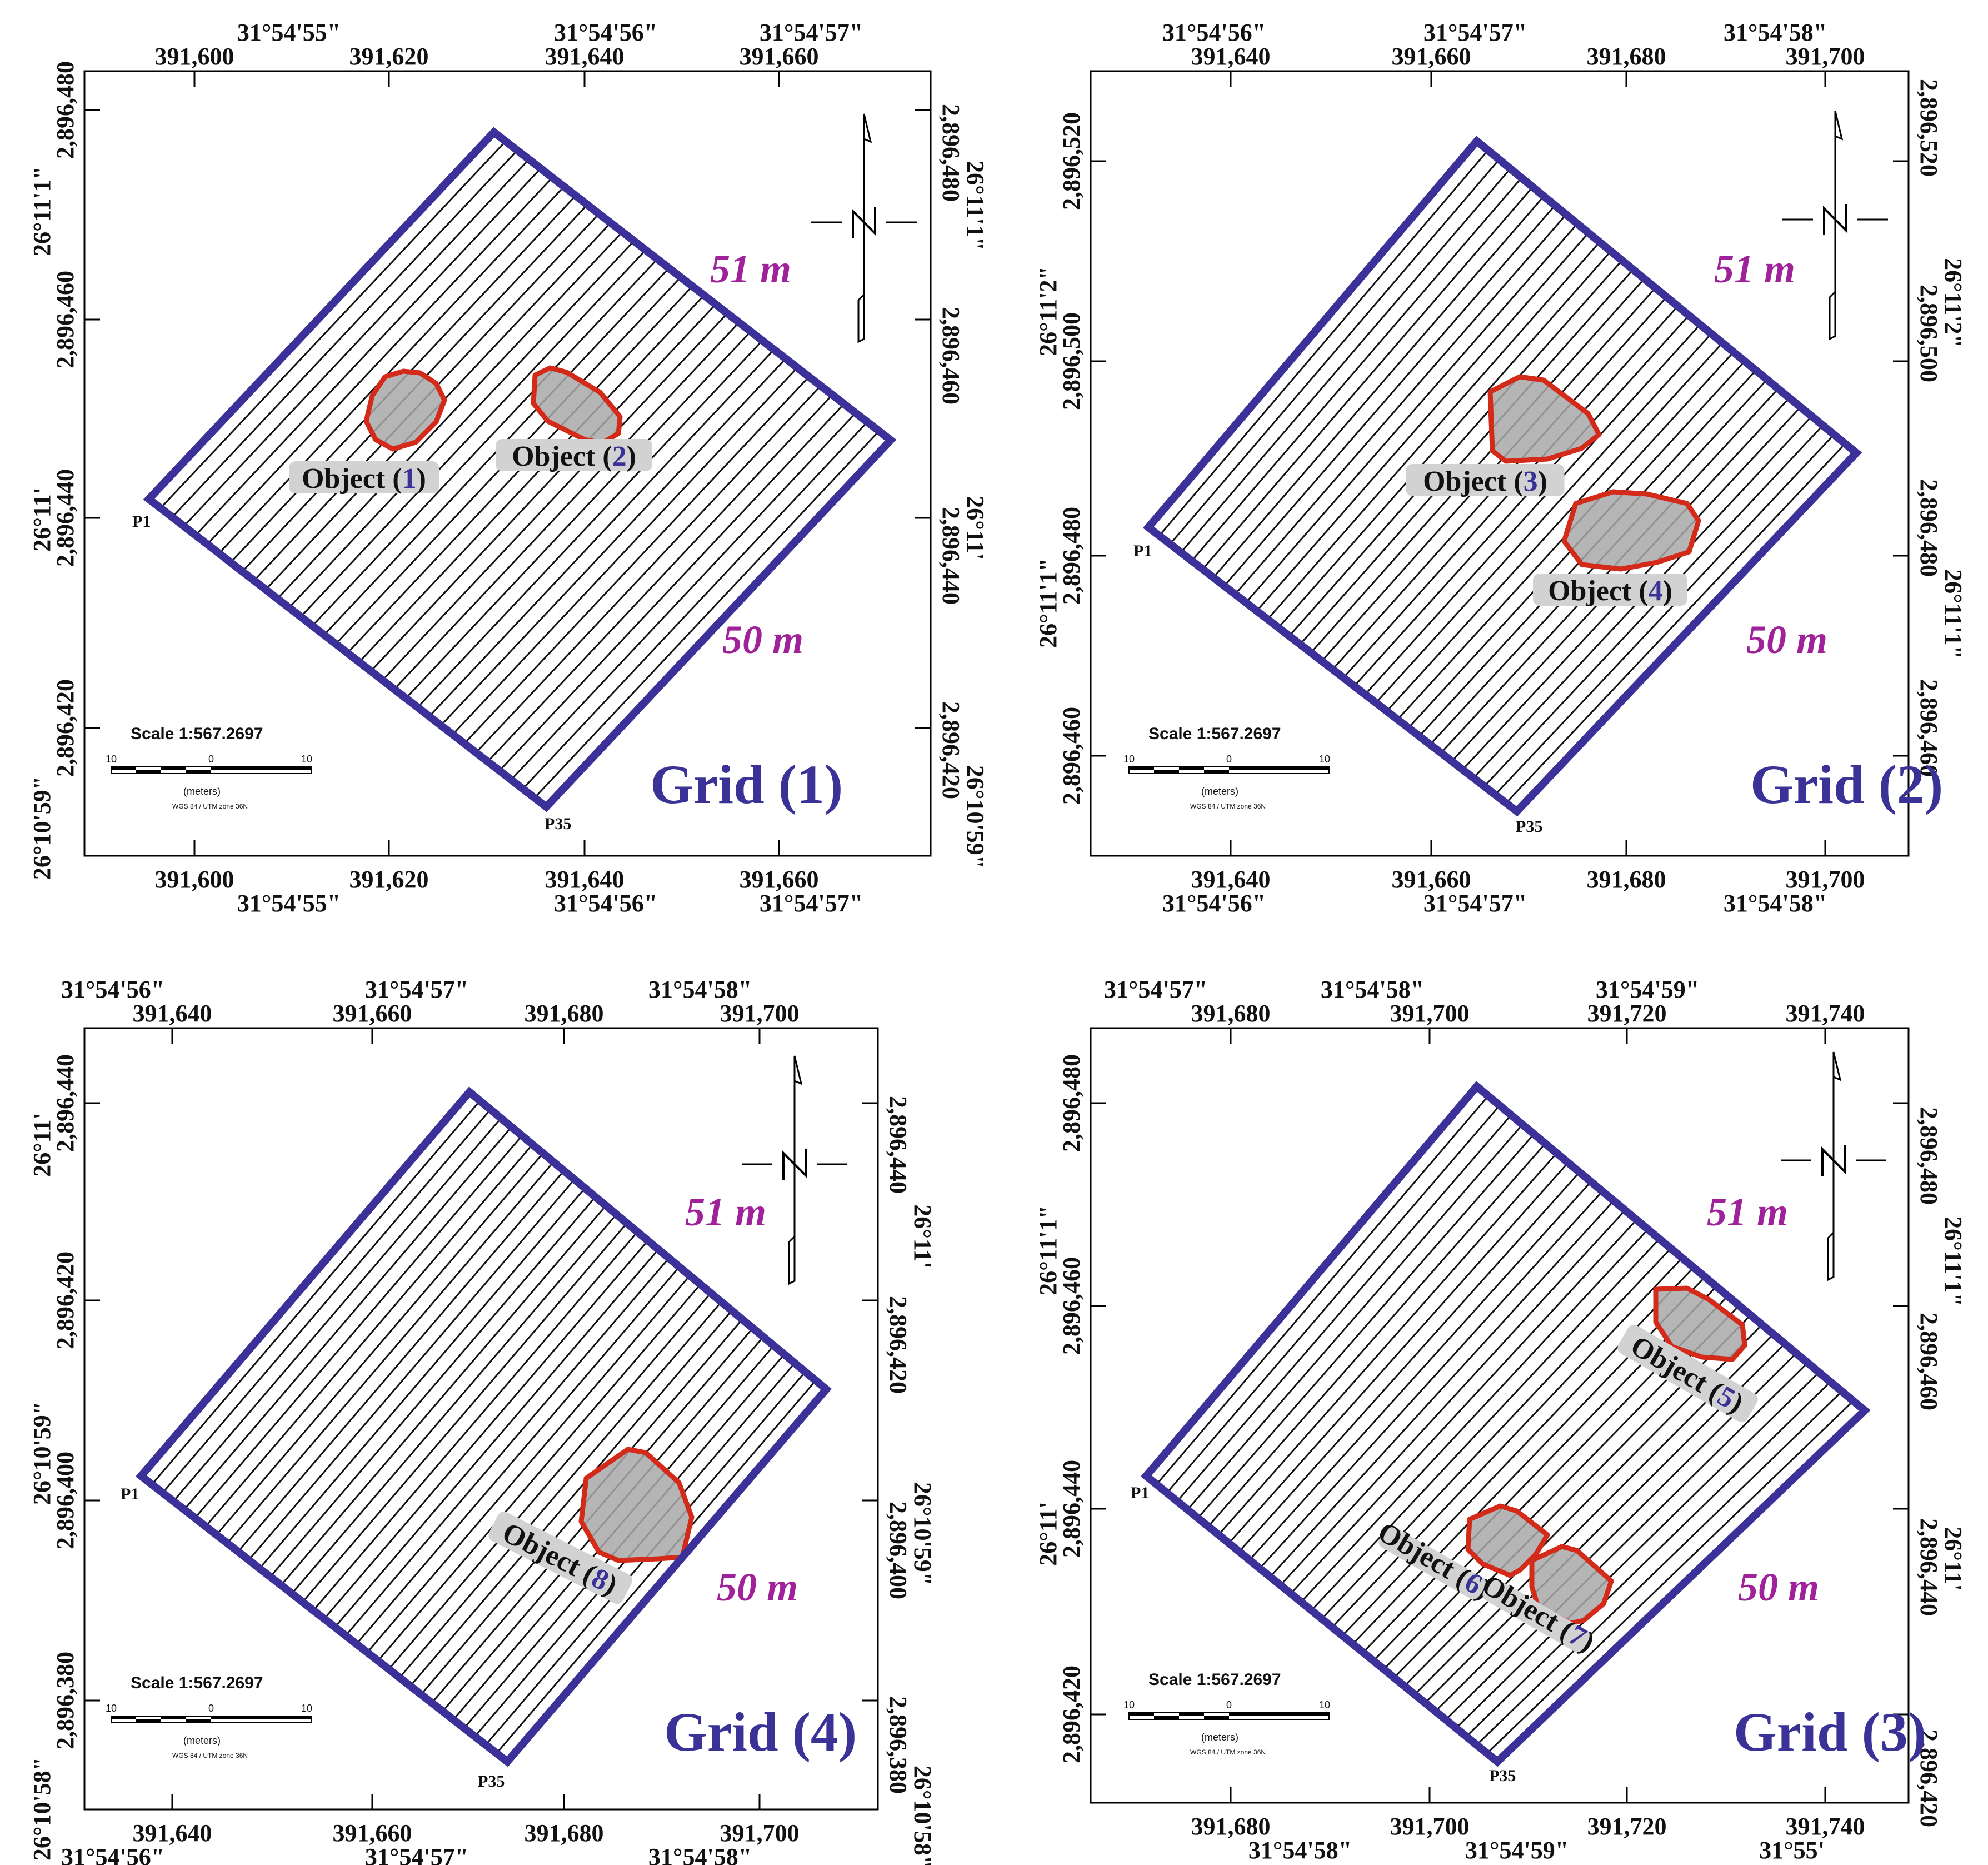  What do you see at coordinates (922, 1533) in the screenshot?
I see `panel-3-right-dms-label: 26°10'59"` at bounding box center [922, 1533].